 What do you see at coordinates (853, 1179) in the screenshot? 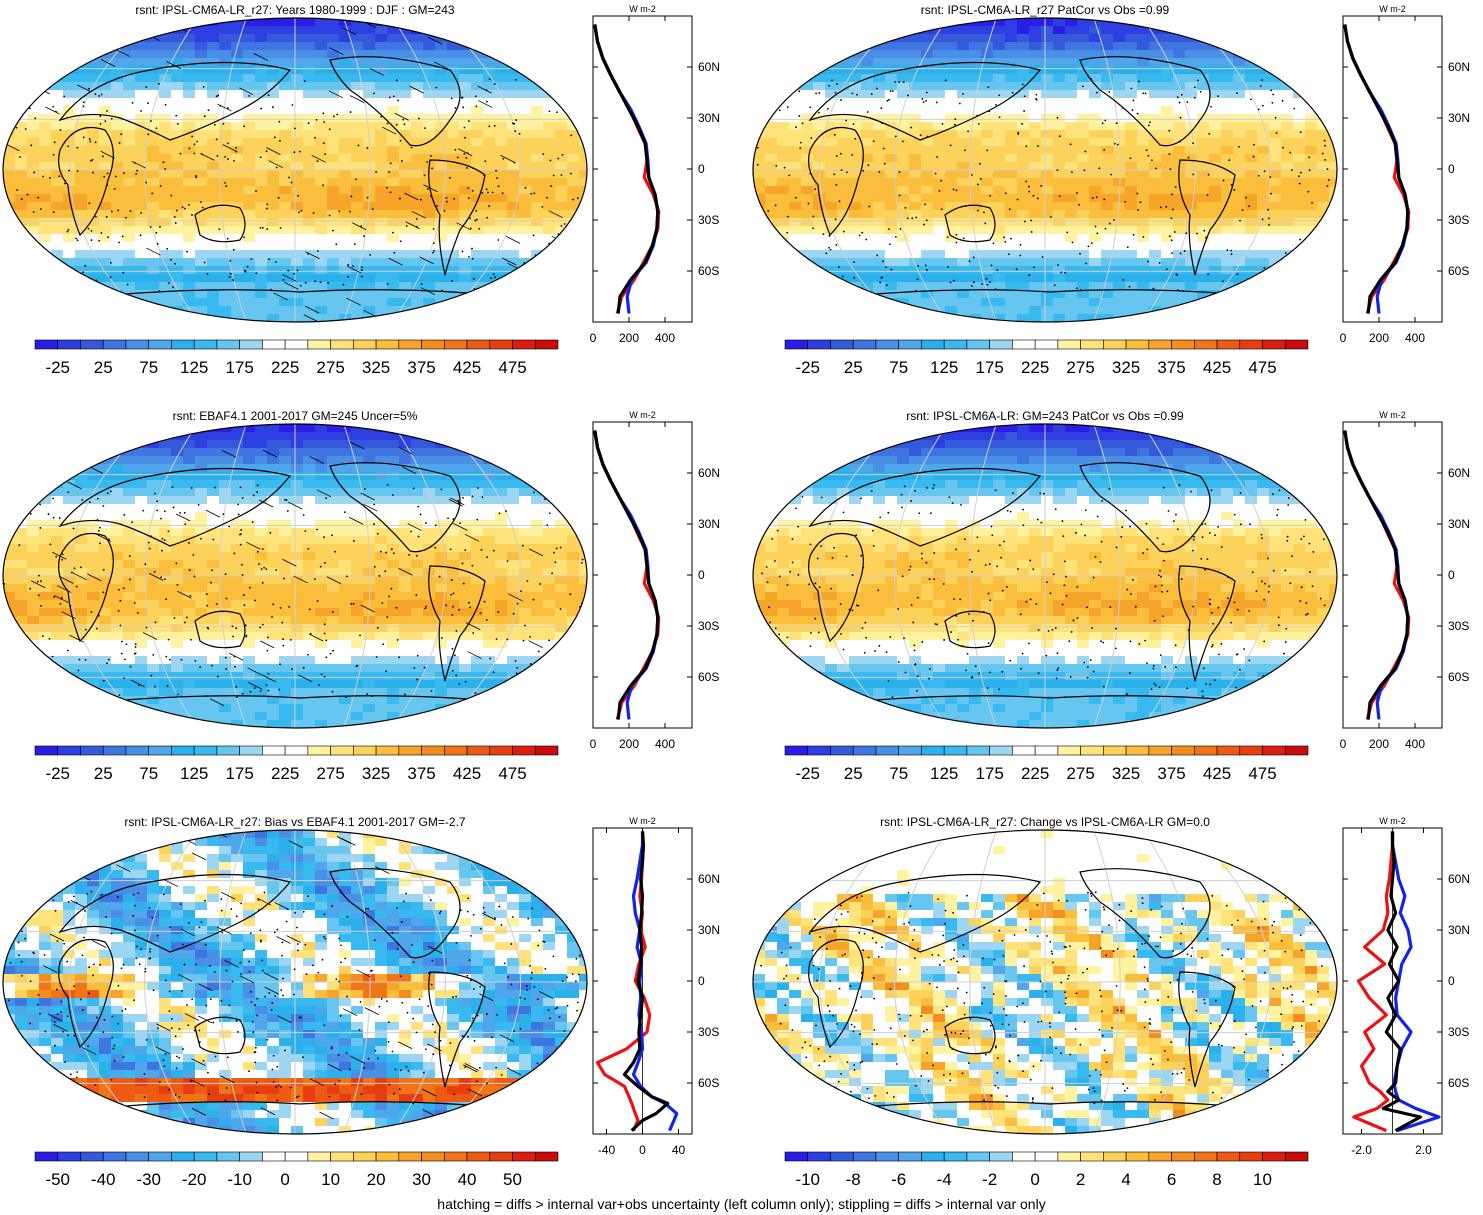
I see `colorbar-label: -8` at bounding box center [853, 1179].